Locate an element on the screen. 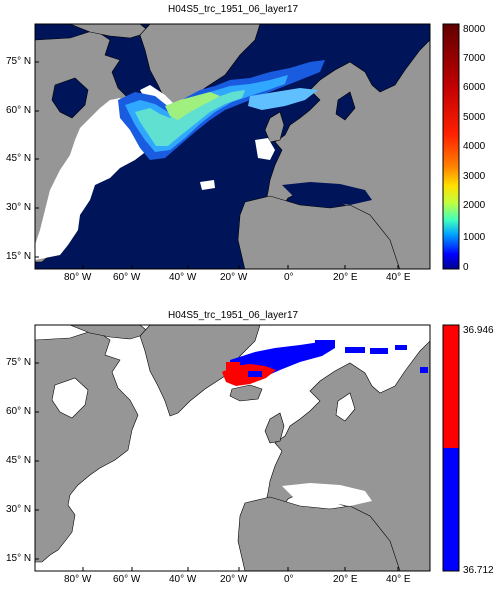 This screenshot has height=600, width=500. colorbar-frame is located at coordinates (451, 448).